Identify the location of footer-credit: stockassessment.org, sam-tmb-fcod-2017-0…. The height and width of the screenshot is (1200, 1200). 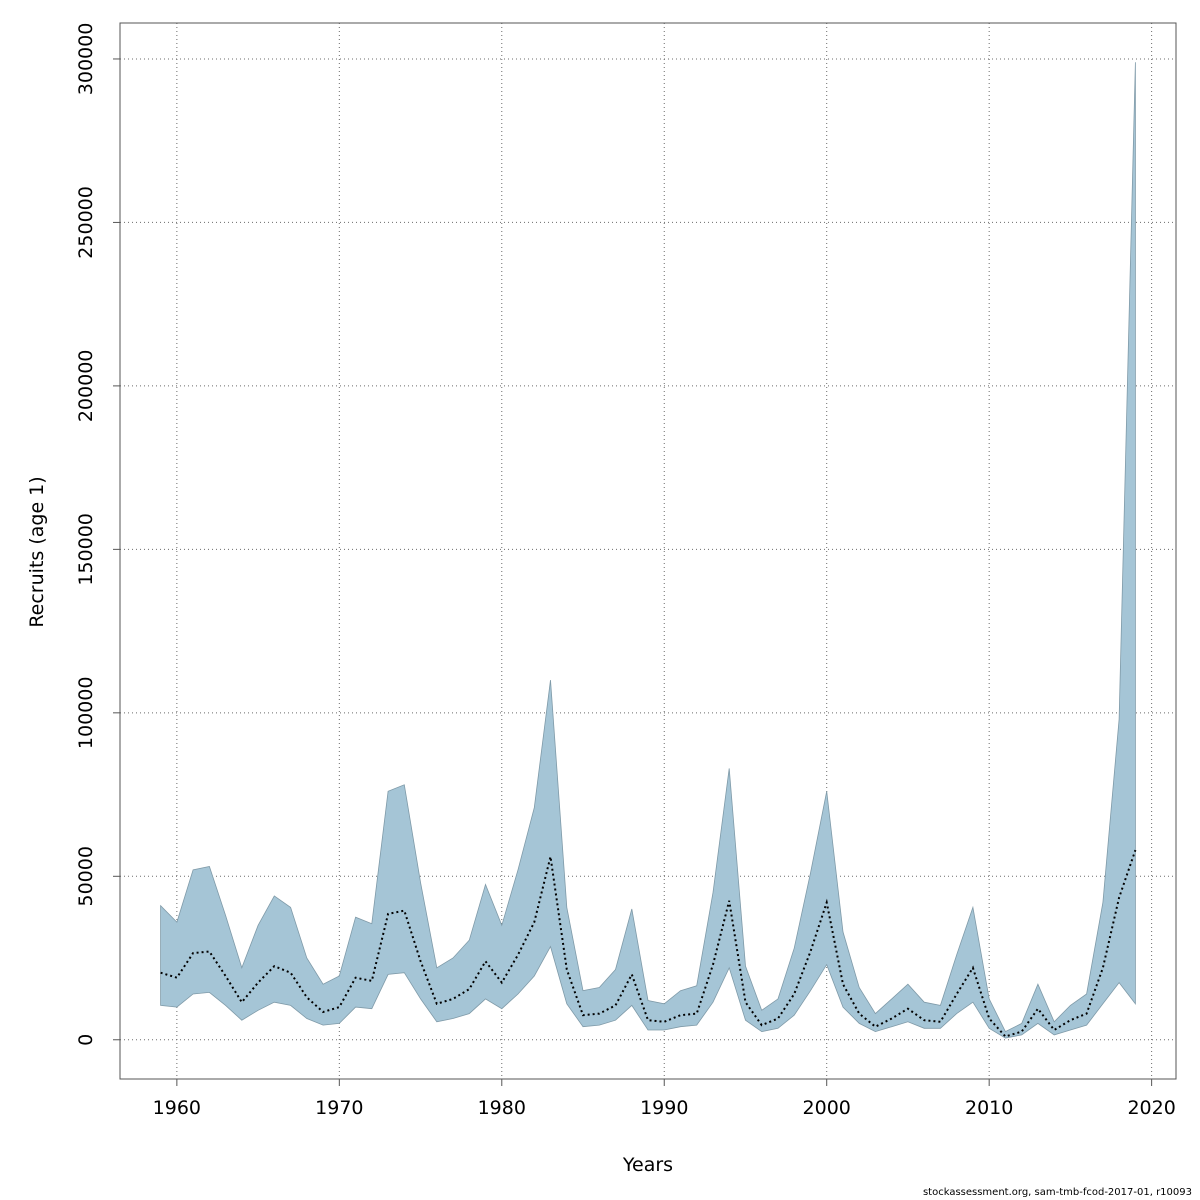
(1057, 1192).